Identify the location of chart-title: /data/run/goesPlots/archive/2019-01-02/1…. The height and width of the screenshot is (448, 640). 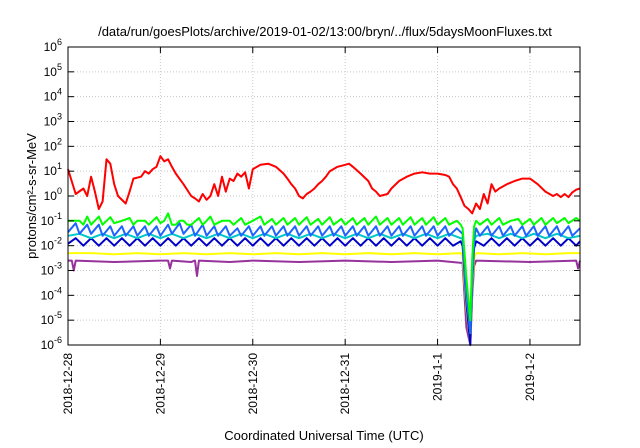
(325, 31).